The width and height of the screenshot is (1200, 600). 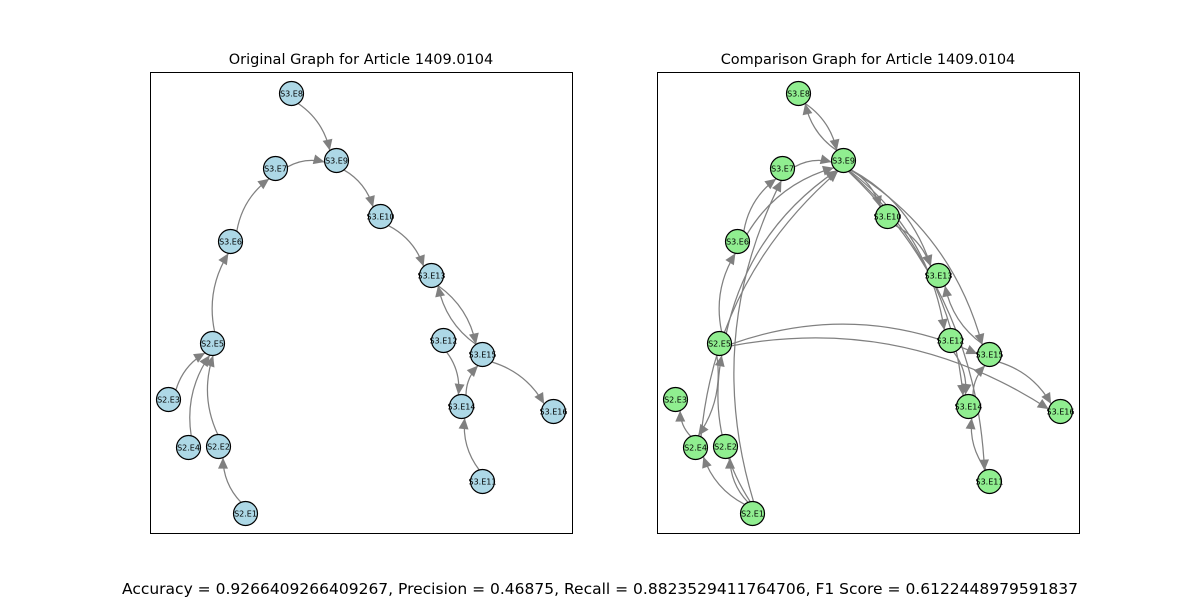 I want to click on node-s3-e15, so click(x=482, y=354).